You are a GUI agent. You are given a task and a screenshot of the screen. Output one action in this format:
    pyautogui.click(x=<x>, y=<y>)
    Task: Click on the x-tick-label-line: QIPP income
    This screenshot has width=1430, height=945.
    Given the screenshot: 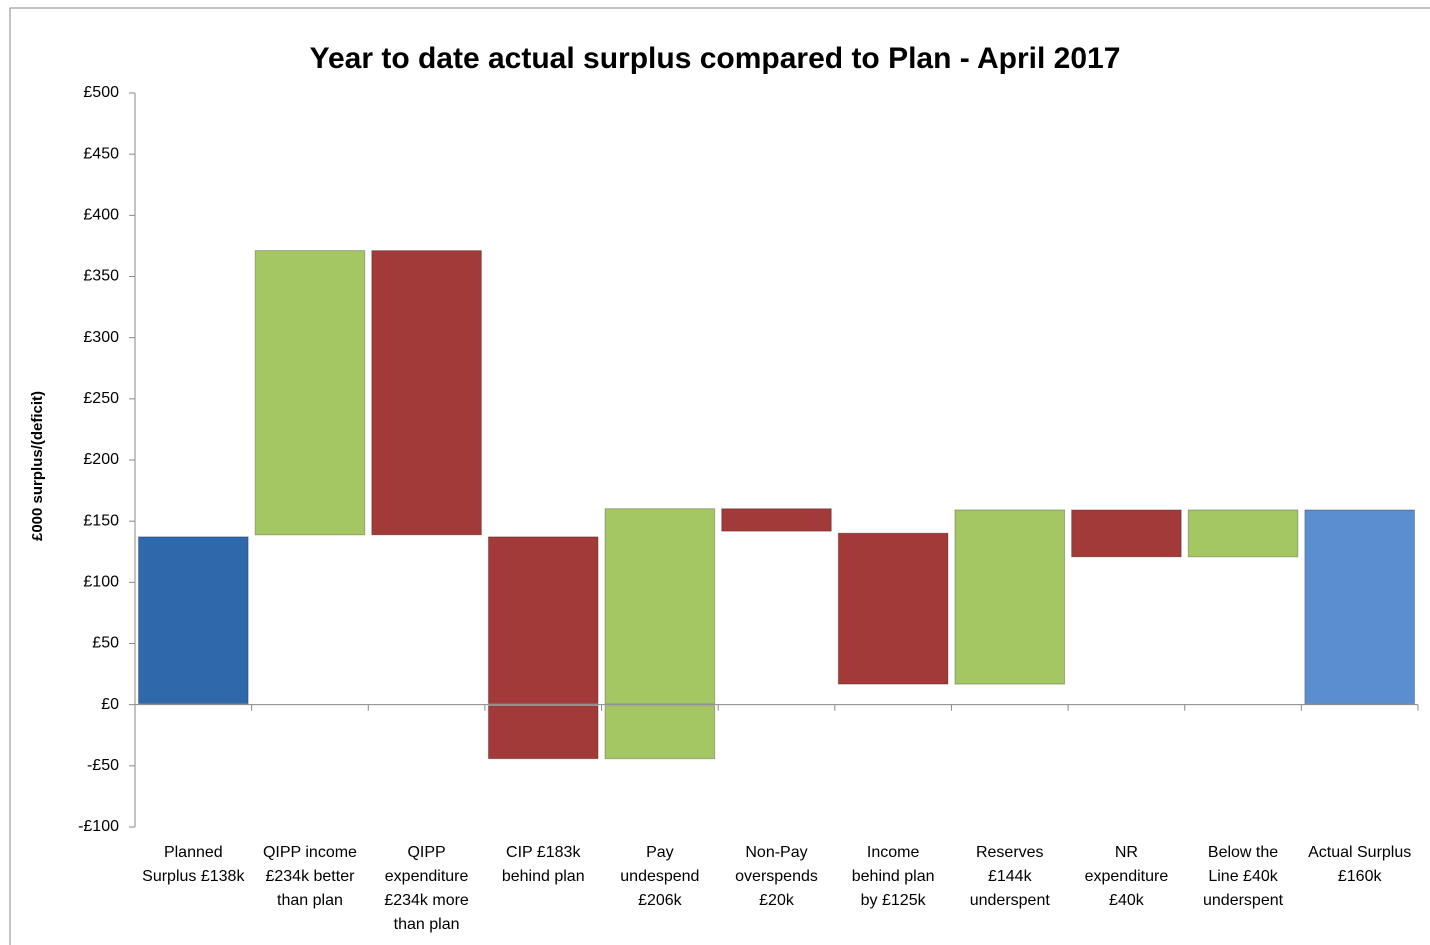 What is the action you would take?
    pyautogui.click(x=310, y=852)
    